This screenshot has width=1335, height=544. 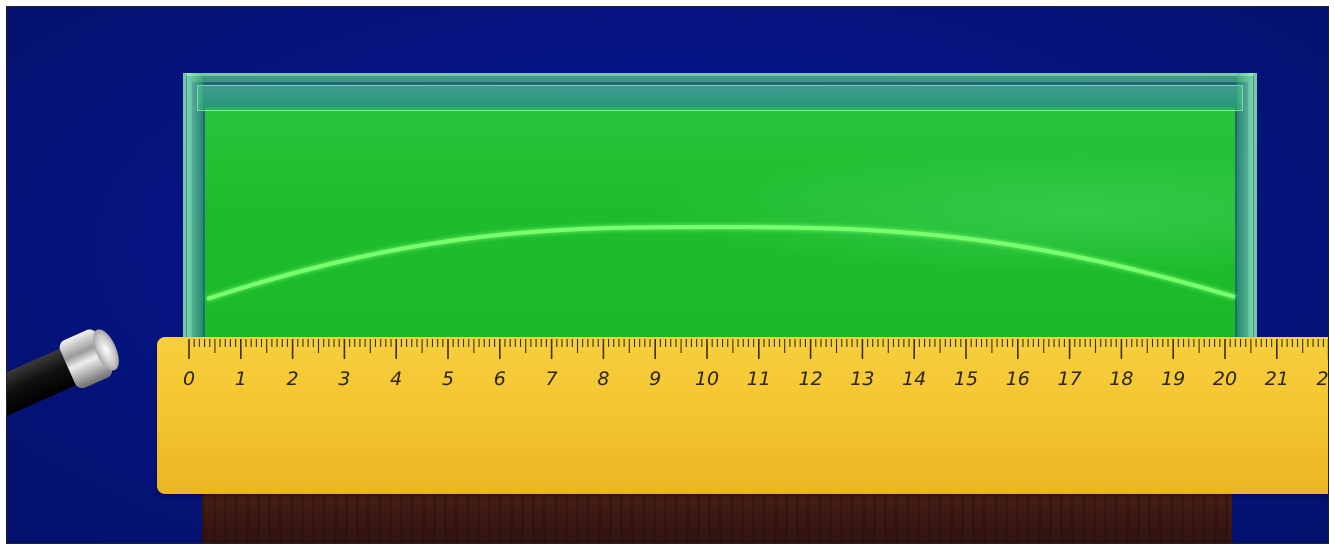 I want to click on curved-light-beam, so click(x=721, y=262).